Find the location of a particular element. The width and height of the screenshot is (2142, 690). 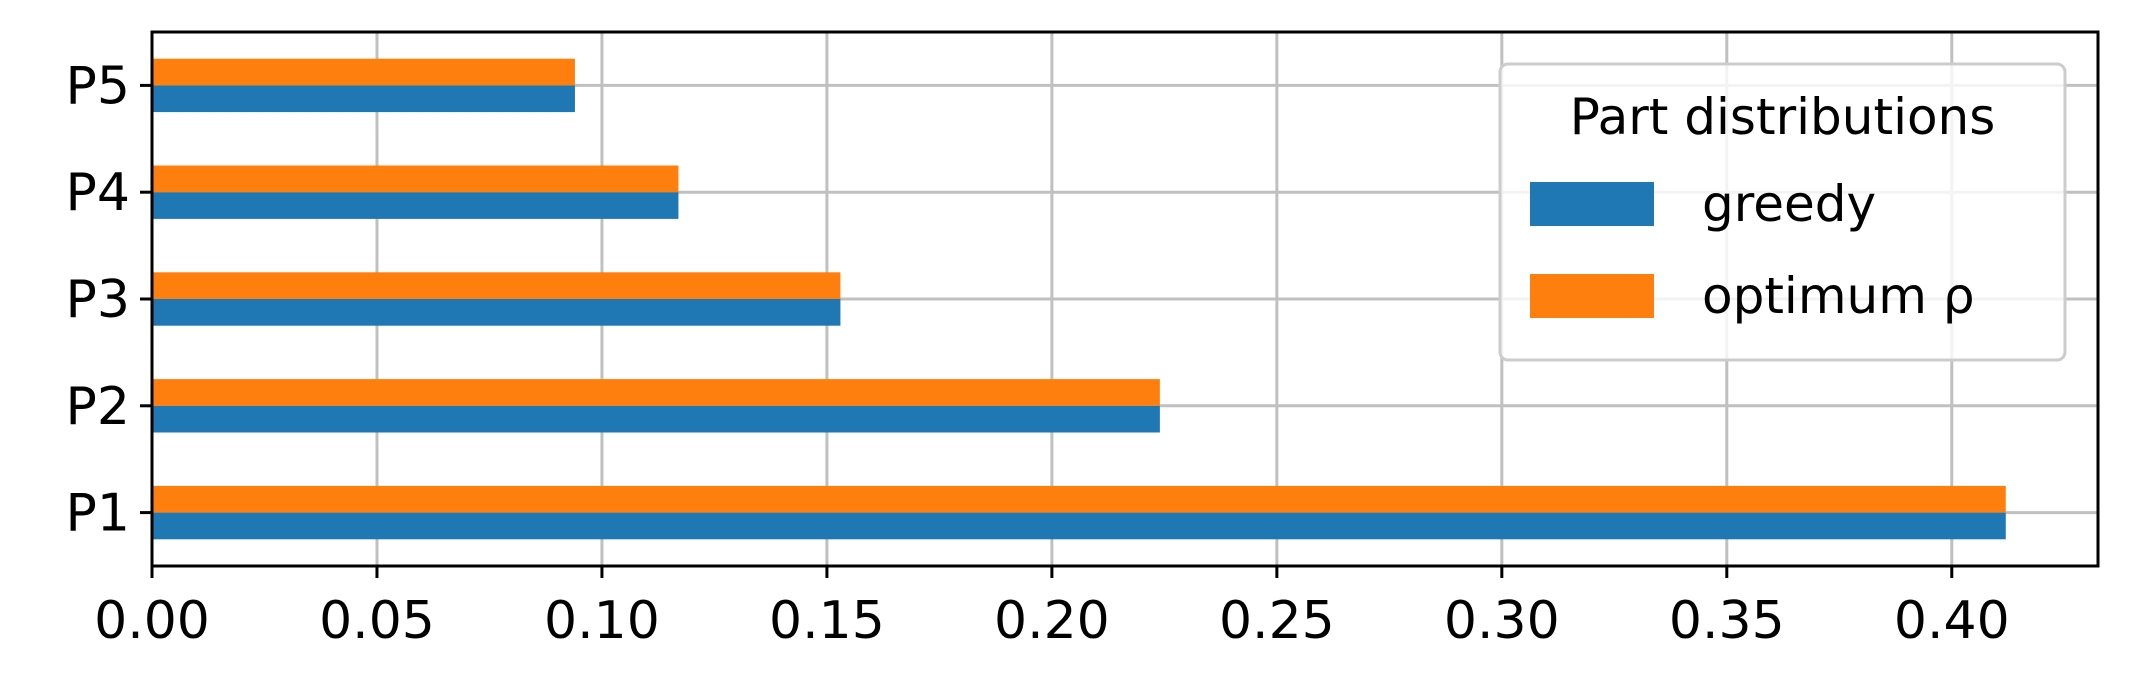

y-tick-label: P3 is located at coordinates (98, 300).